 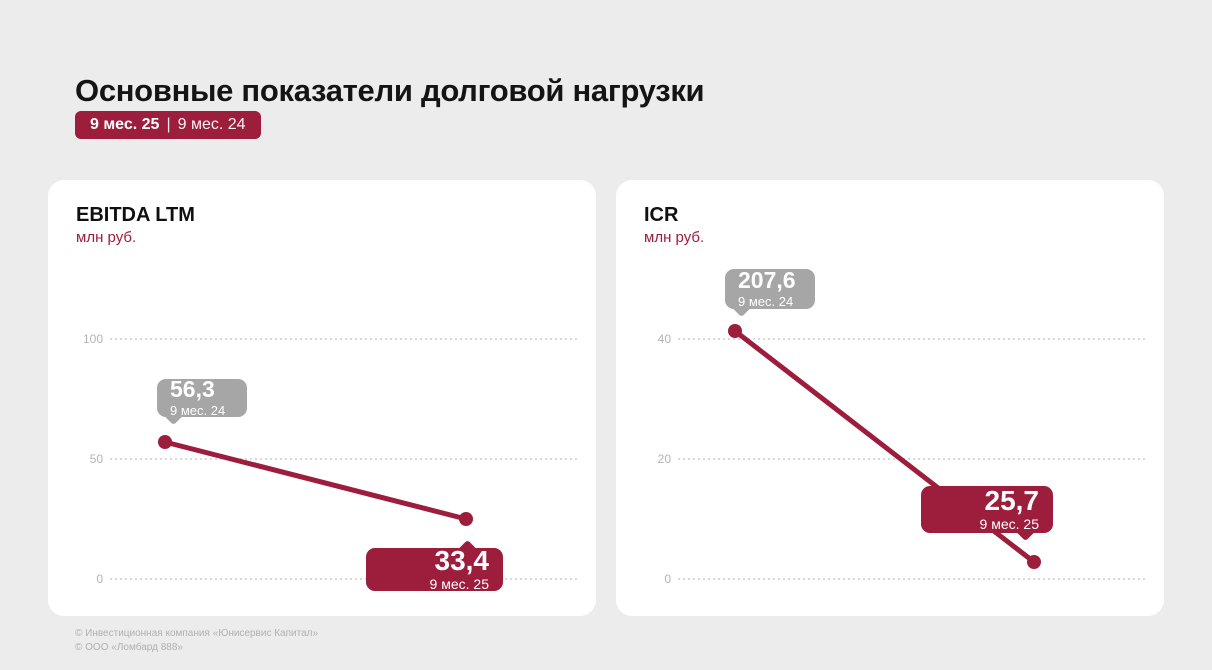 I want to click on tooltip-value: 25,7, so click(x=1012, y=500).